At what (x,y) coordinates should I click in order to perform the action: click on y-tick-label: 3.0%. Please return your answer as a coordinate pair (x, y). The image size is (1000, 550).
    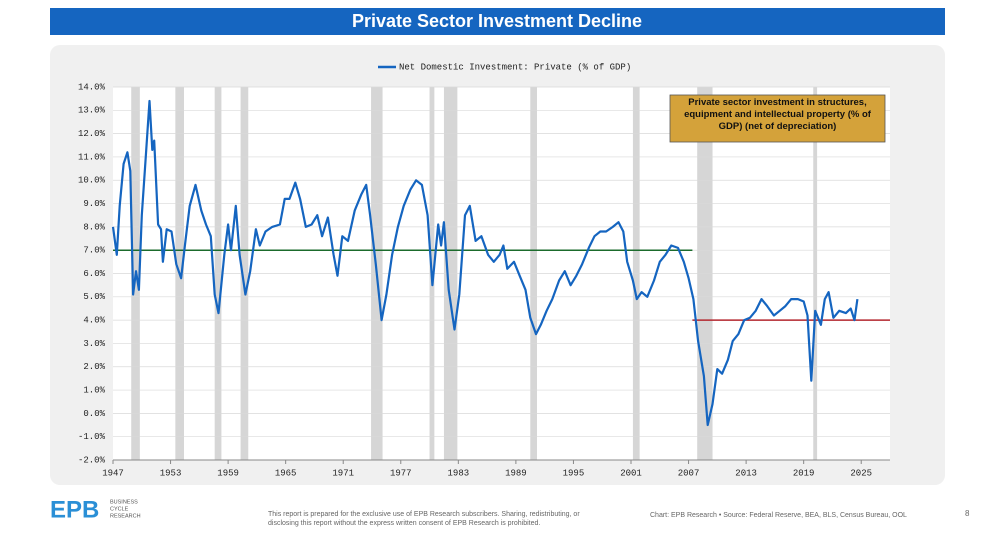
    Looking at the image, I should click on (94, 344).